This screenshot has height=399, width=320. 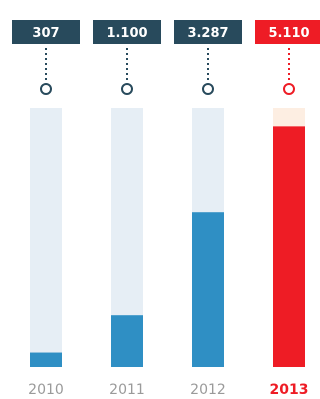 I want to click on year-label: 2013, so click(x=289, y=390).